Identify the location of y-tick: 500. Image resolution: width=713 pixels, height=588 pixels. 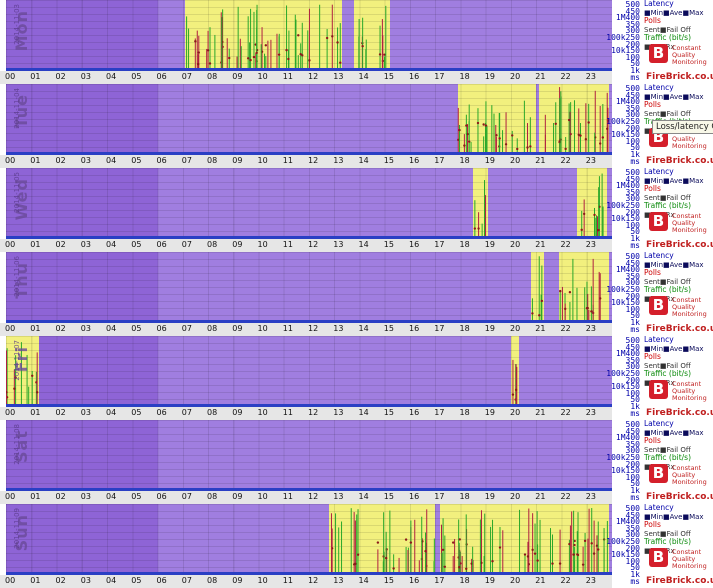
(632, 172).